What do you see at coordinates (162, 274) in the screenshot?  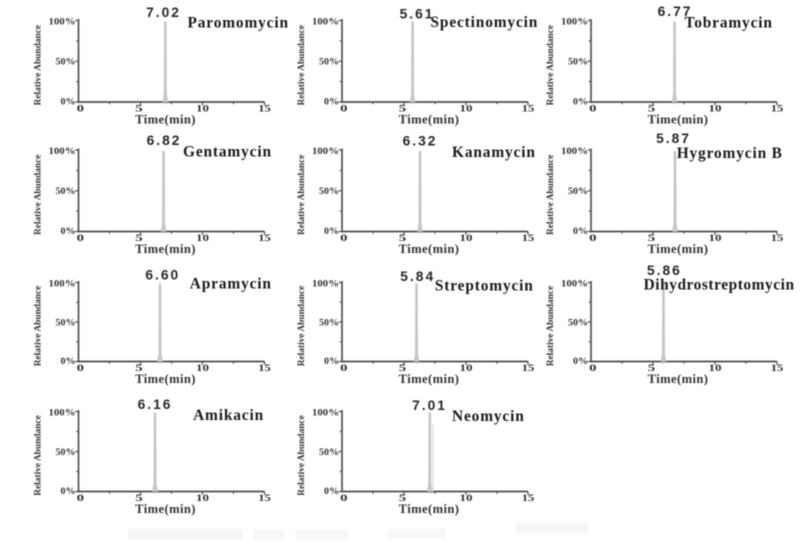 I see `svg-text: 6.60` at bounding box center [162, 274].